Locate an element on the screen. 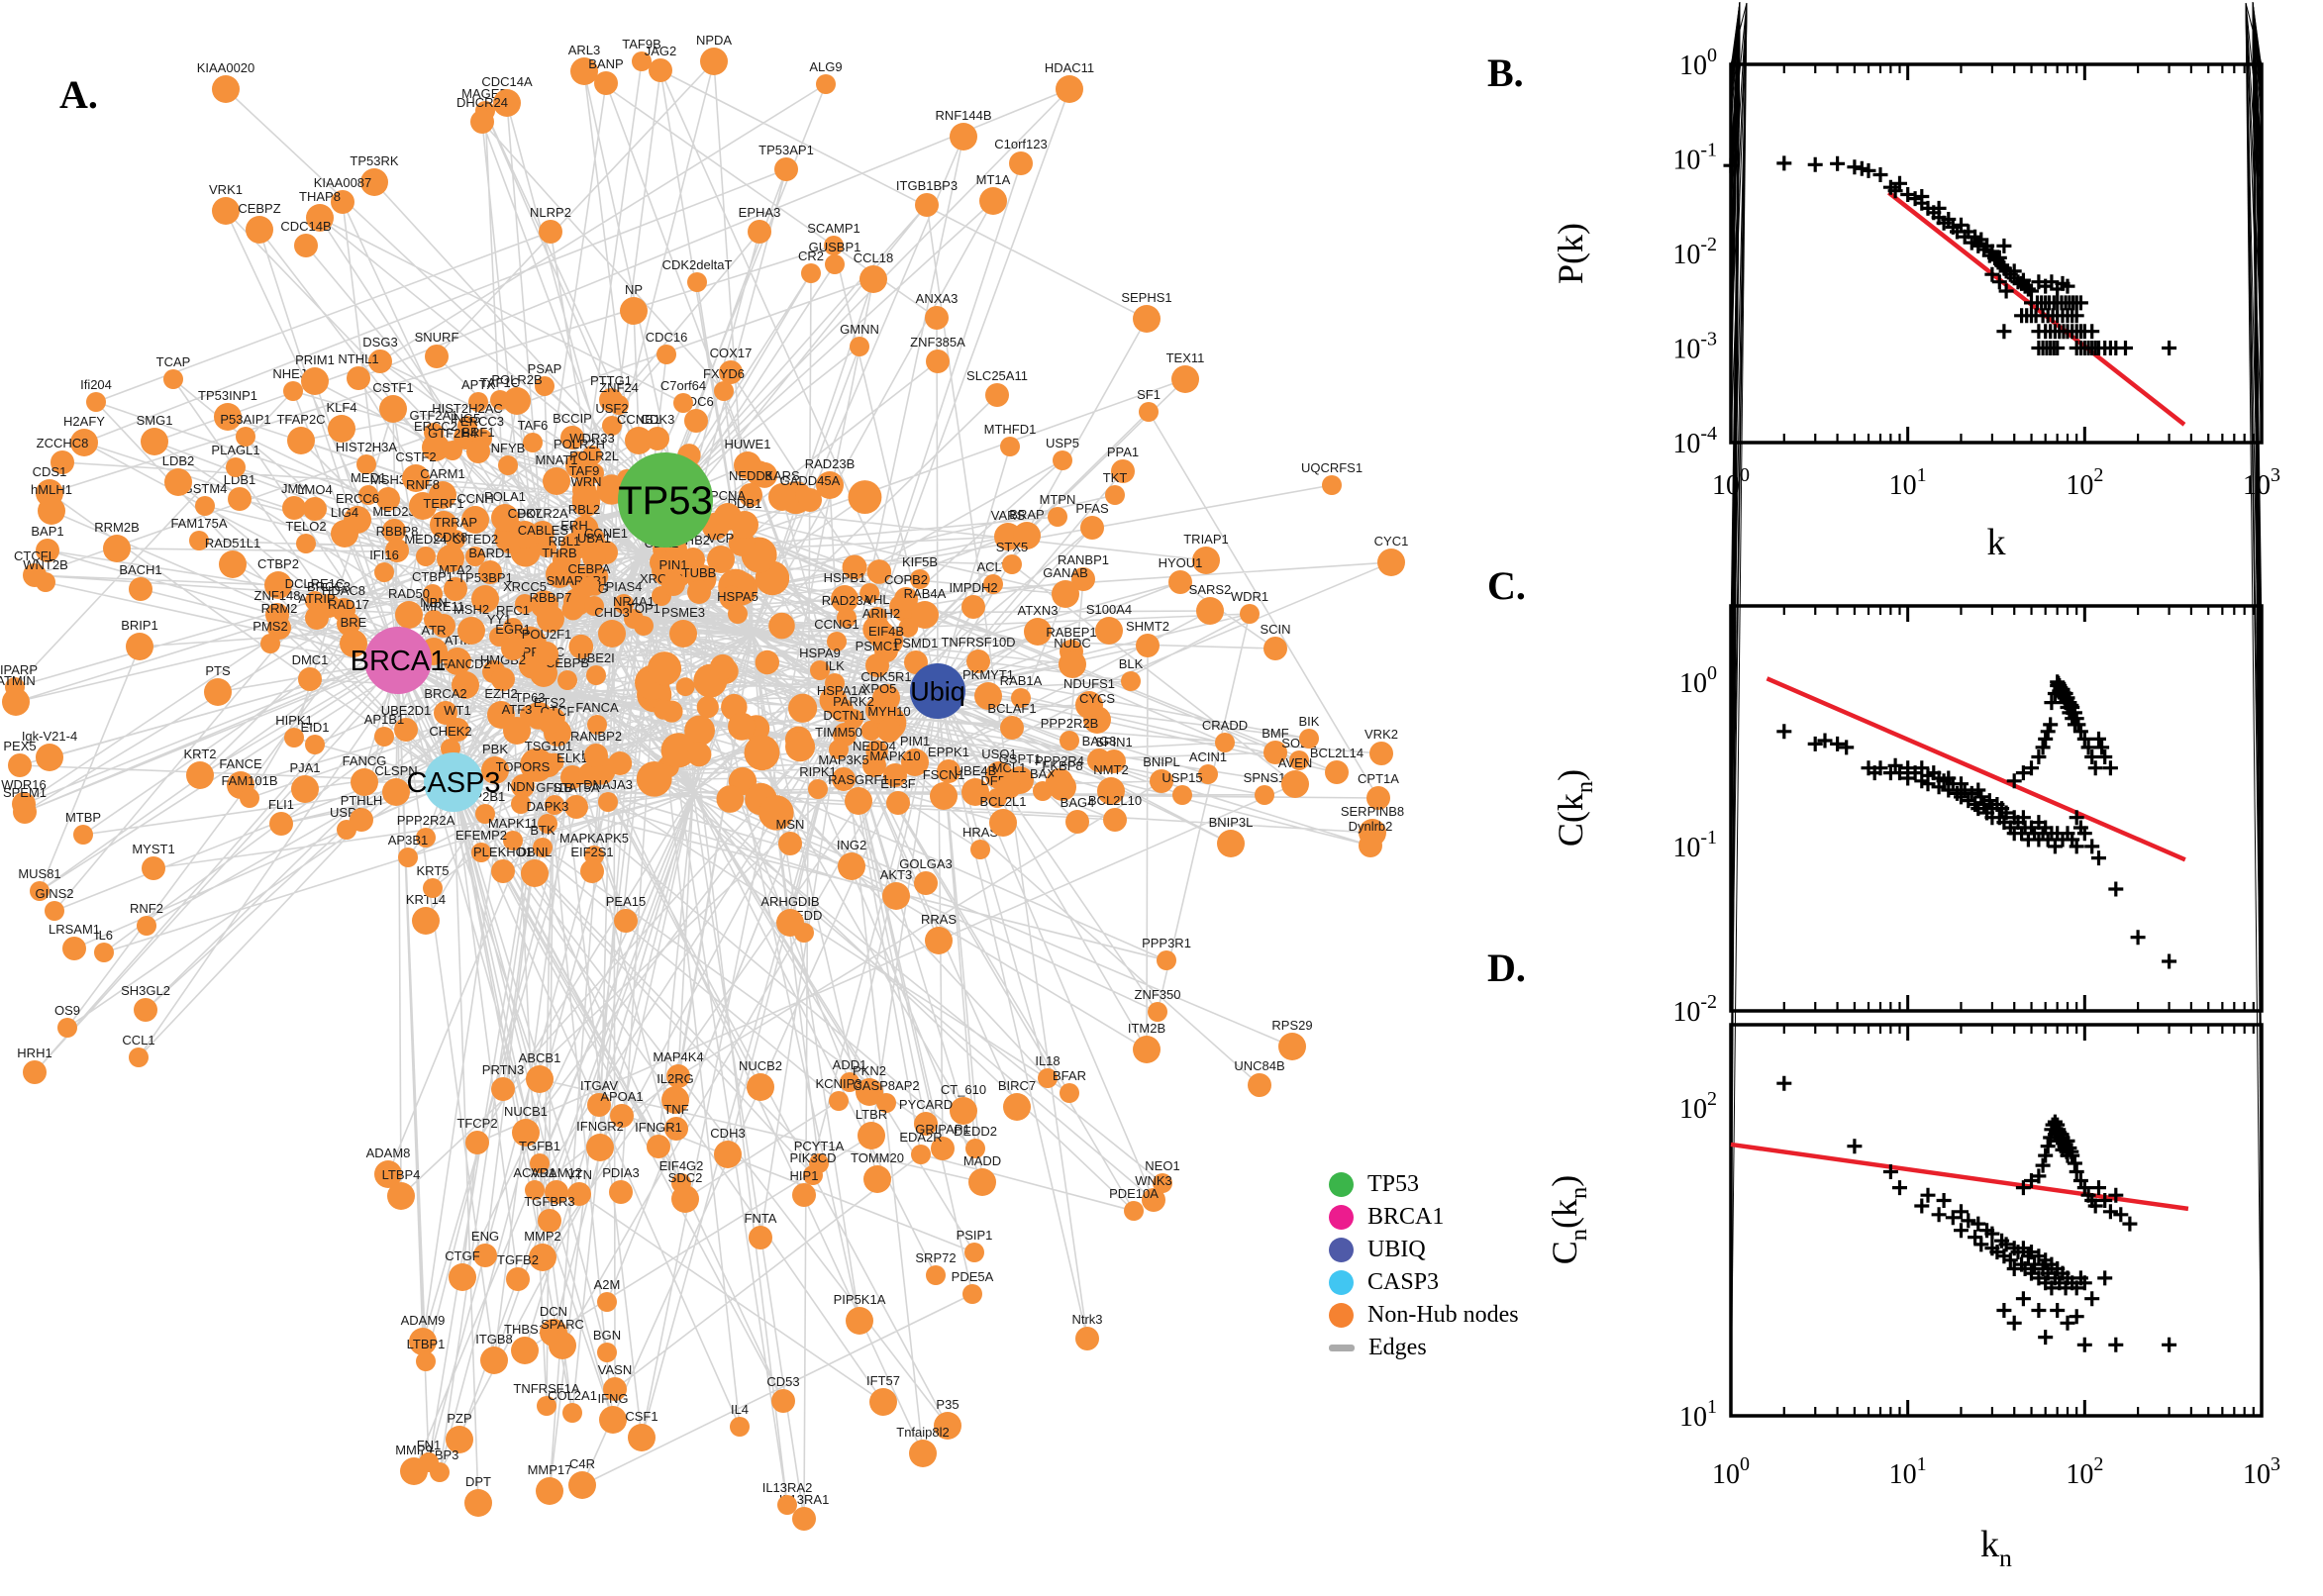  network-node-label: MADD is located at coordinates (982, 1161).